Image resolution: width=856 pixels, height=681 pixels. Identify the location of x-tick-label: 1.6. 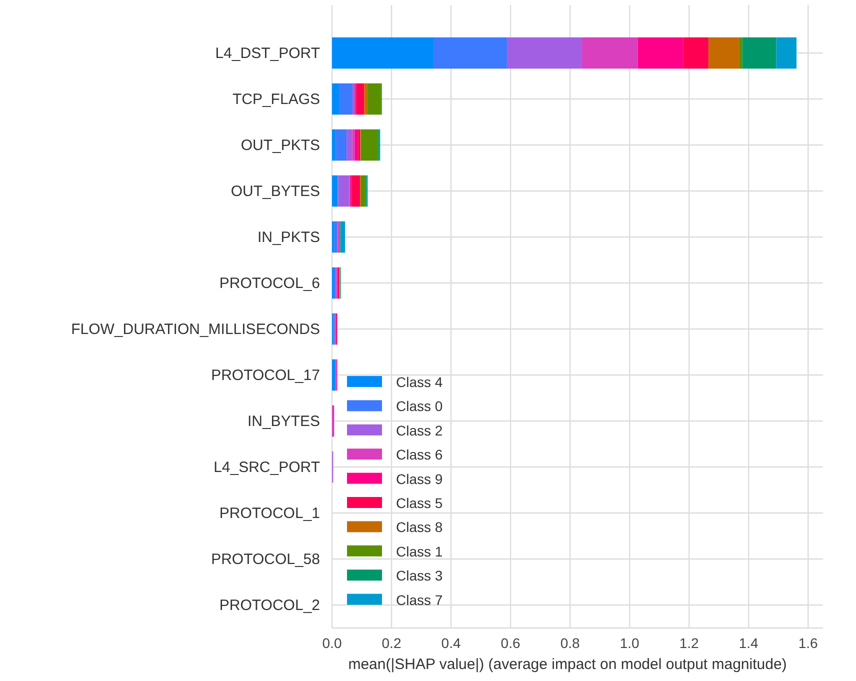
(808, 643).